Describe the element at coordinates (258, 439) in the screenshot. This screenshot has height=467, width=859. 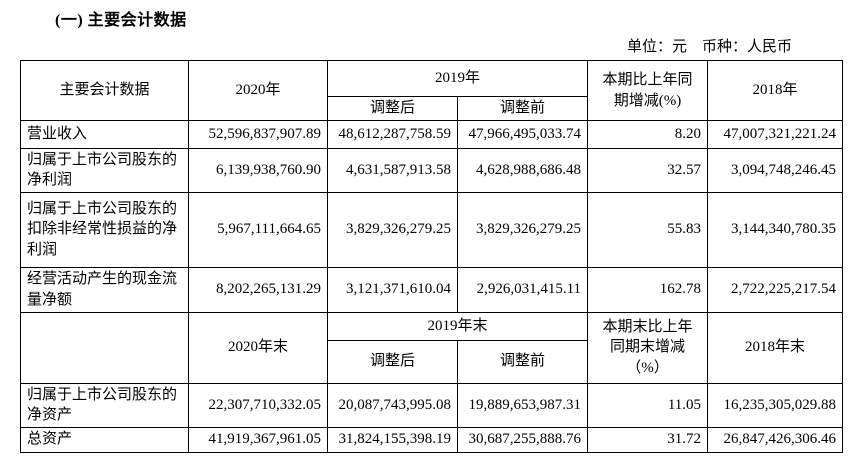
I see `cell-2020: 41,919,367,961.05` at that location.